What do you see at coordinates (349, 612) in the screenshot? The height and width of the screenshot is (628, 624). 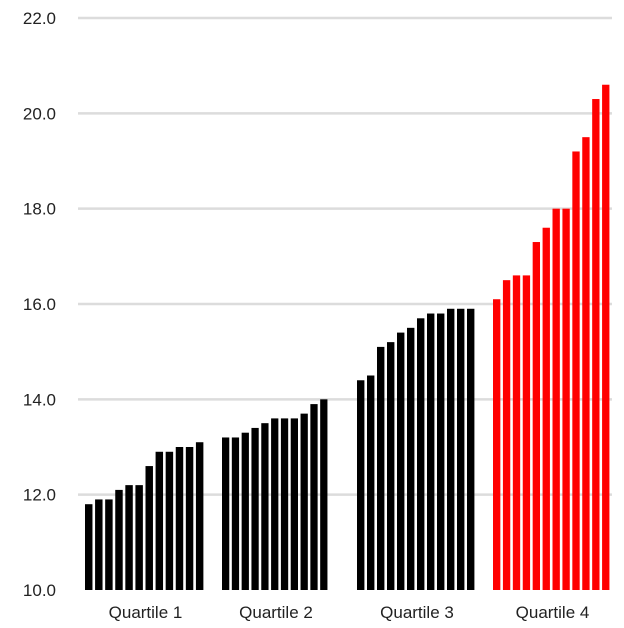 I see `x-axis-category-labels: Quartile 1 Quartile 2 Quartile 3 Quartile 4` at bounding box center [349, 612].